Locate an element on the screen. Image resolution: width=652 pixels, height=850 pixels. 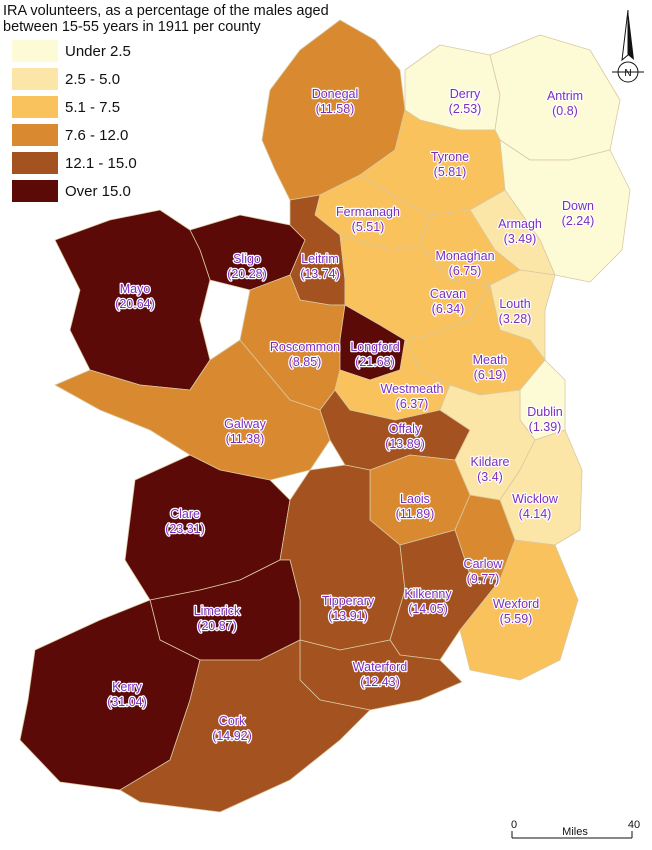
county-name: Tipperary is located at coordinates (348, 601).